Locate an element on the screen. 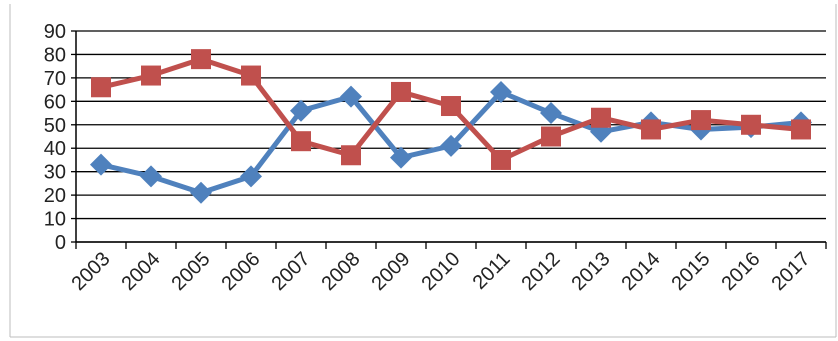 The width and height of the screenshot is (838, 341). x-tick-label: 2003 is located at coordinates (91, 271).